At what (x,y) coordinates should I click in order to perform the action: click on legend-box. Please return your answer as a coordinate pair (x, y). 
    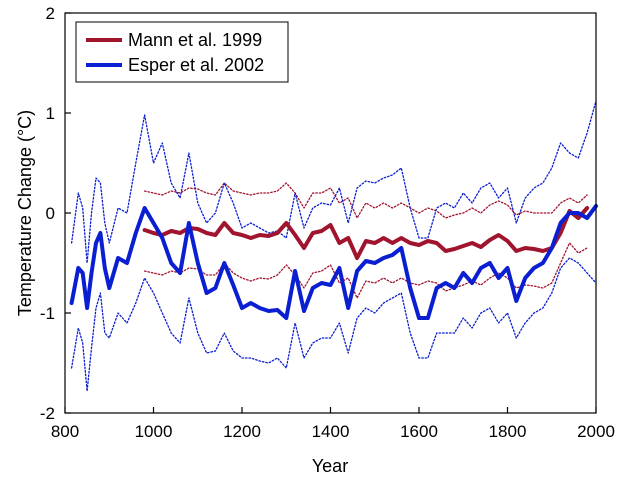
    Looking at the image, I should click on (182, 52).